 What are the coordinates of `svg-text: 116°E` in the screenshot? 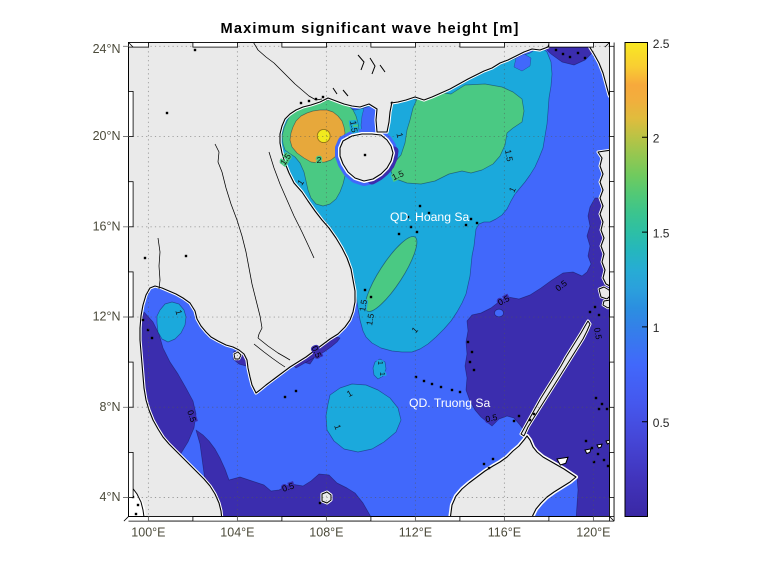 It's located at (504, 533).